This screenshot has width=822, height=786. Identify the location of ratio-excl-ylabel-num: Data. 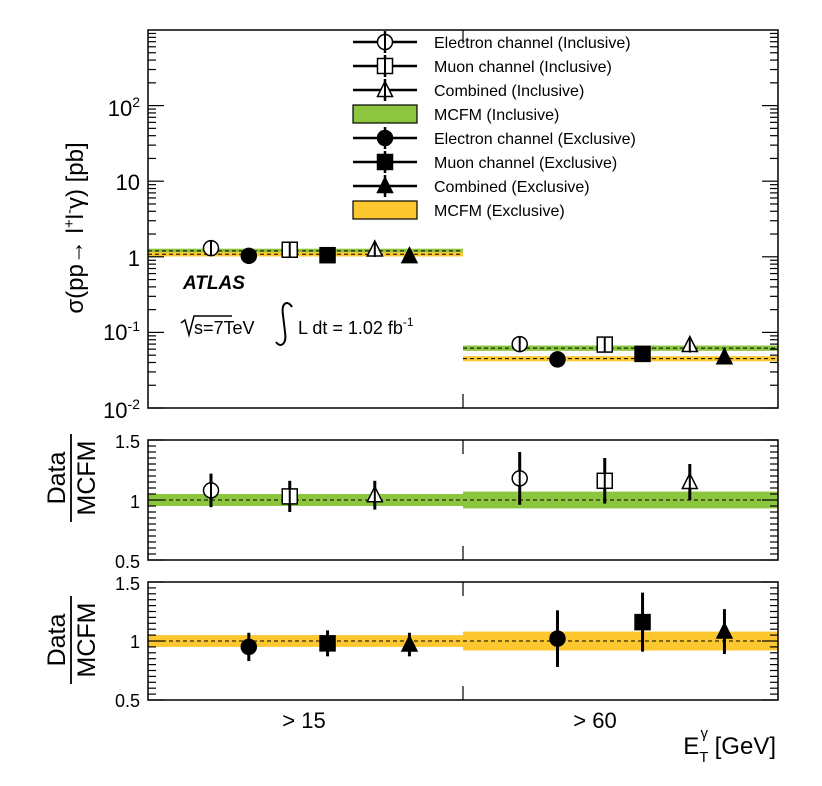
(57, 640).